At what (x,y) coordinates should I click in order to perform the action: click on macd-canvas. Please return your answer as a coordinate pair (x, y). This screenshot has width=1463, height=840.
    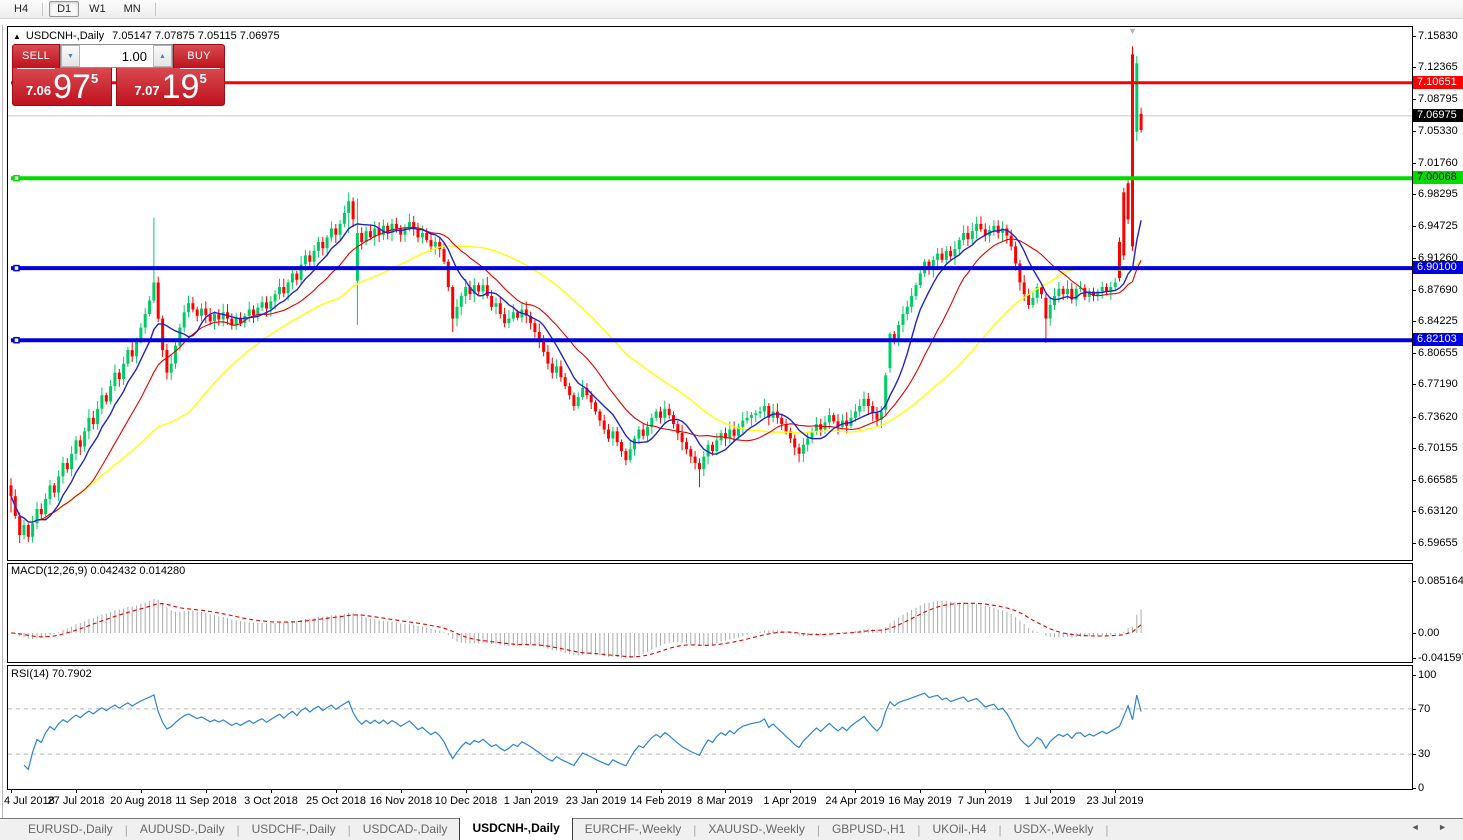
    Looking at the image, I should click on (710, 613).